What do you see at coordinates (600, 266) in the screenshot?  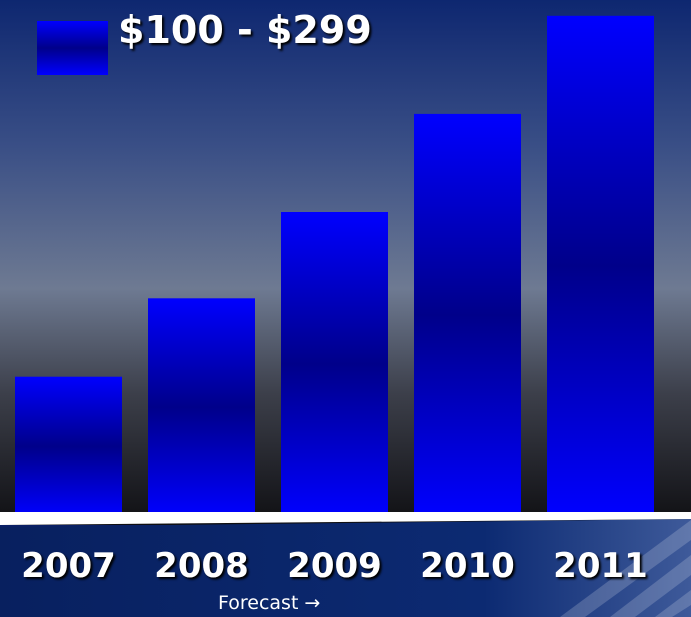 I see `bar-2011` at bounding box center [600, 266].